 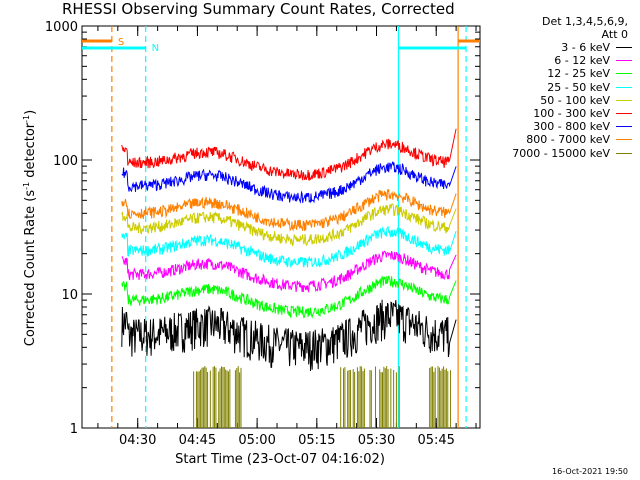 I want to click on x-tick-label: 04:30, so click(x=137, y=440).